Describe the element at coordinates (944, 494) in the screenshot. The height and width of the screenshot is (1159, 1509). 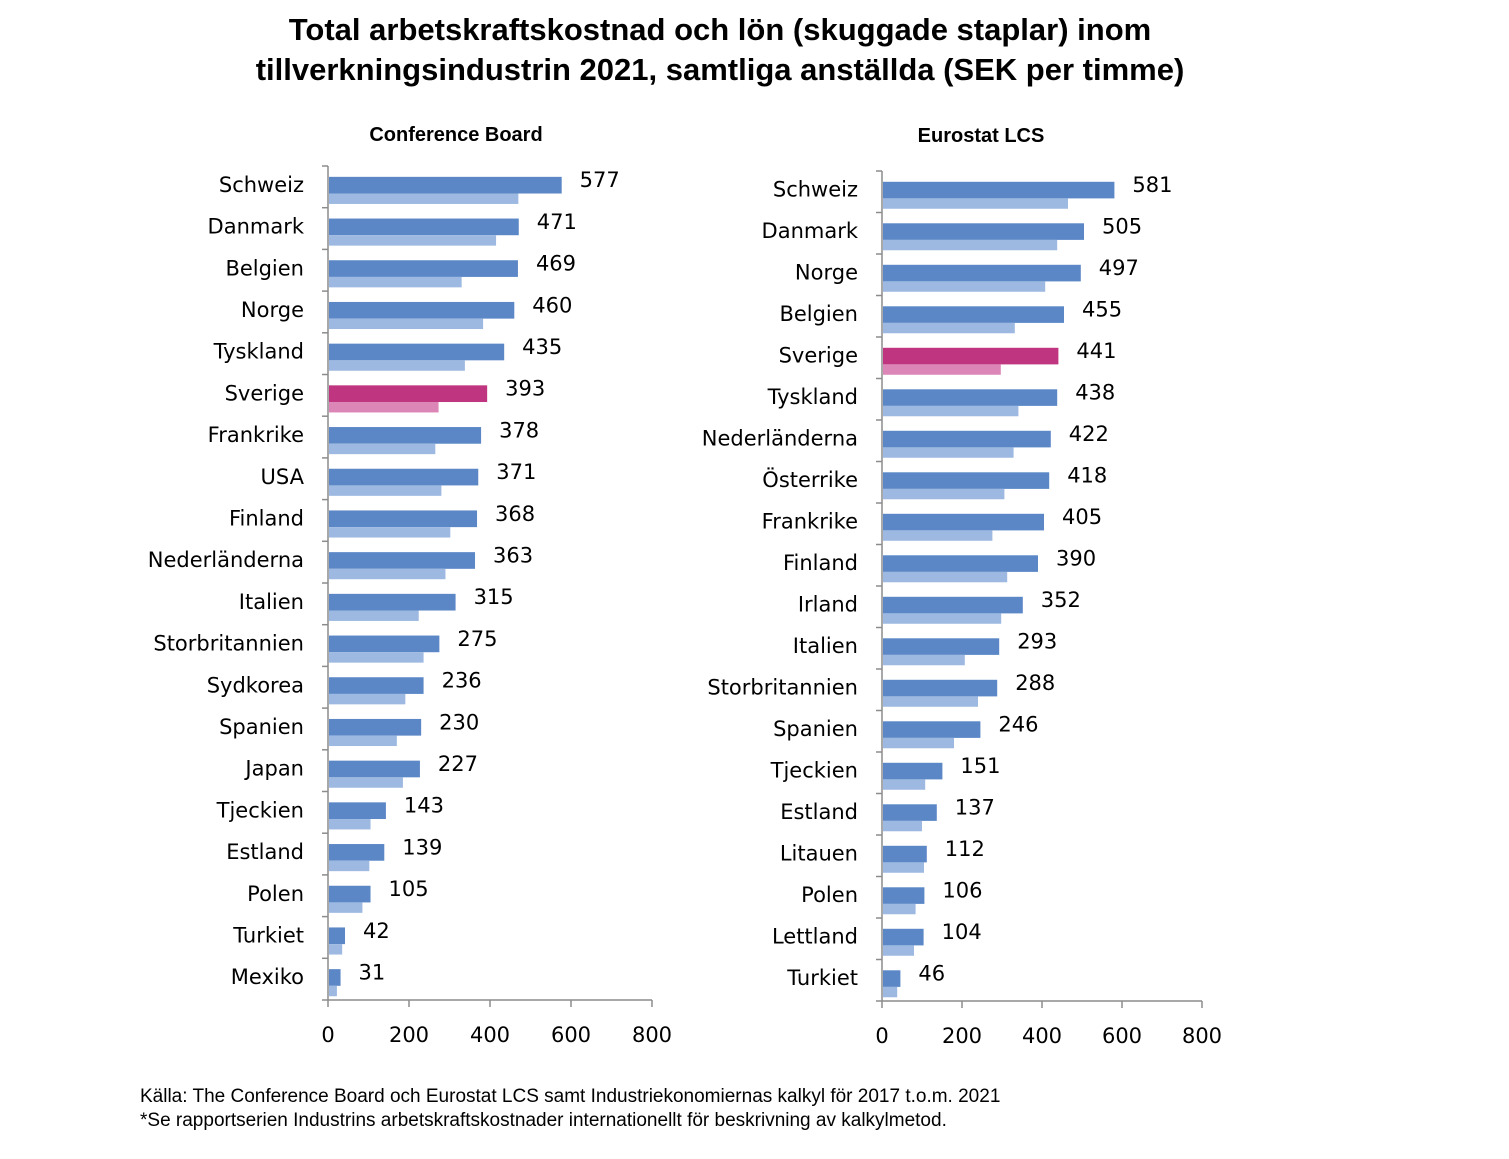
I see `bar-wage-osterrike` at that location.